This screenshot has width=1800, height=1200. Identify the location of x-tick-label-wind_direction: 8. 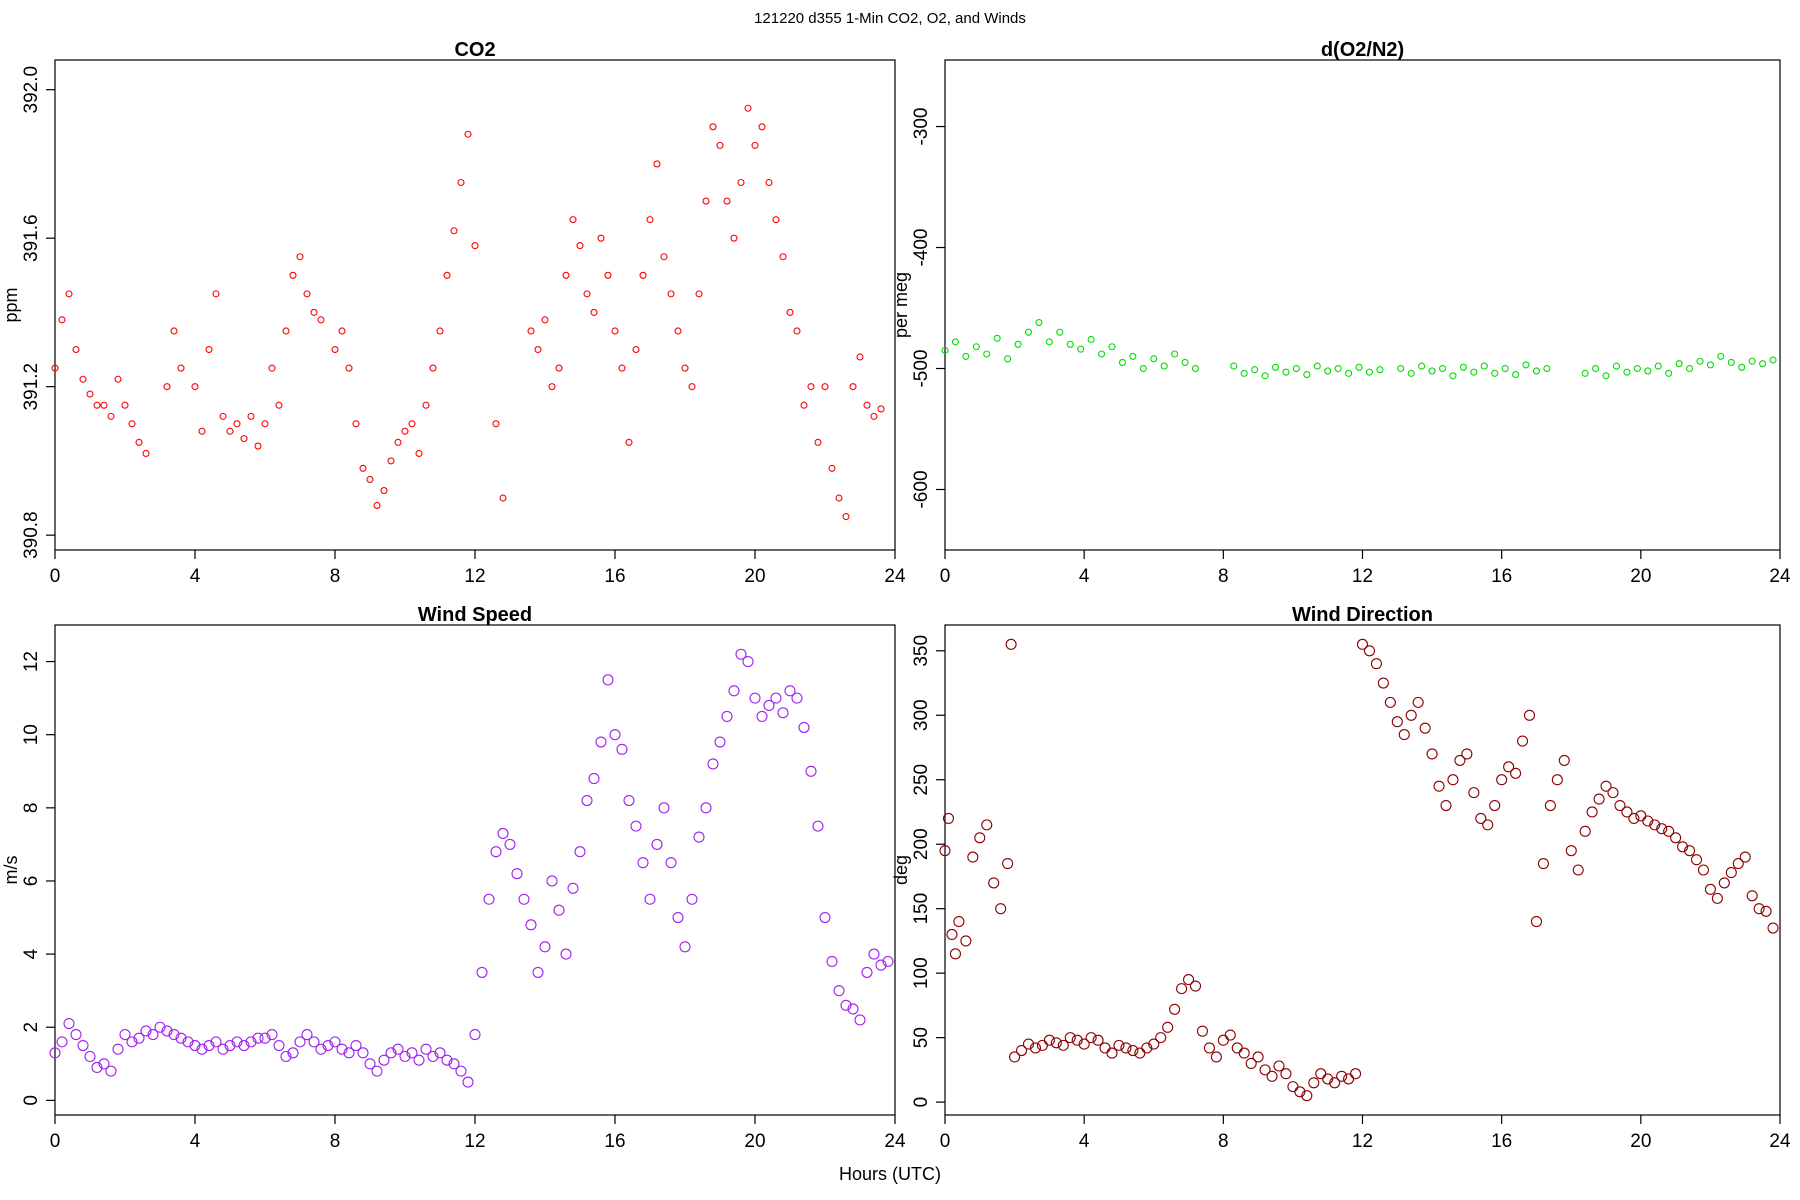
(1223, 1141).